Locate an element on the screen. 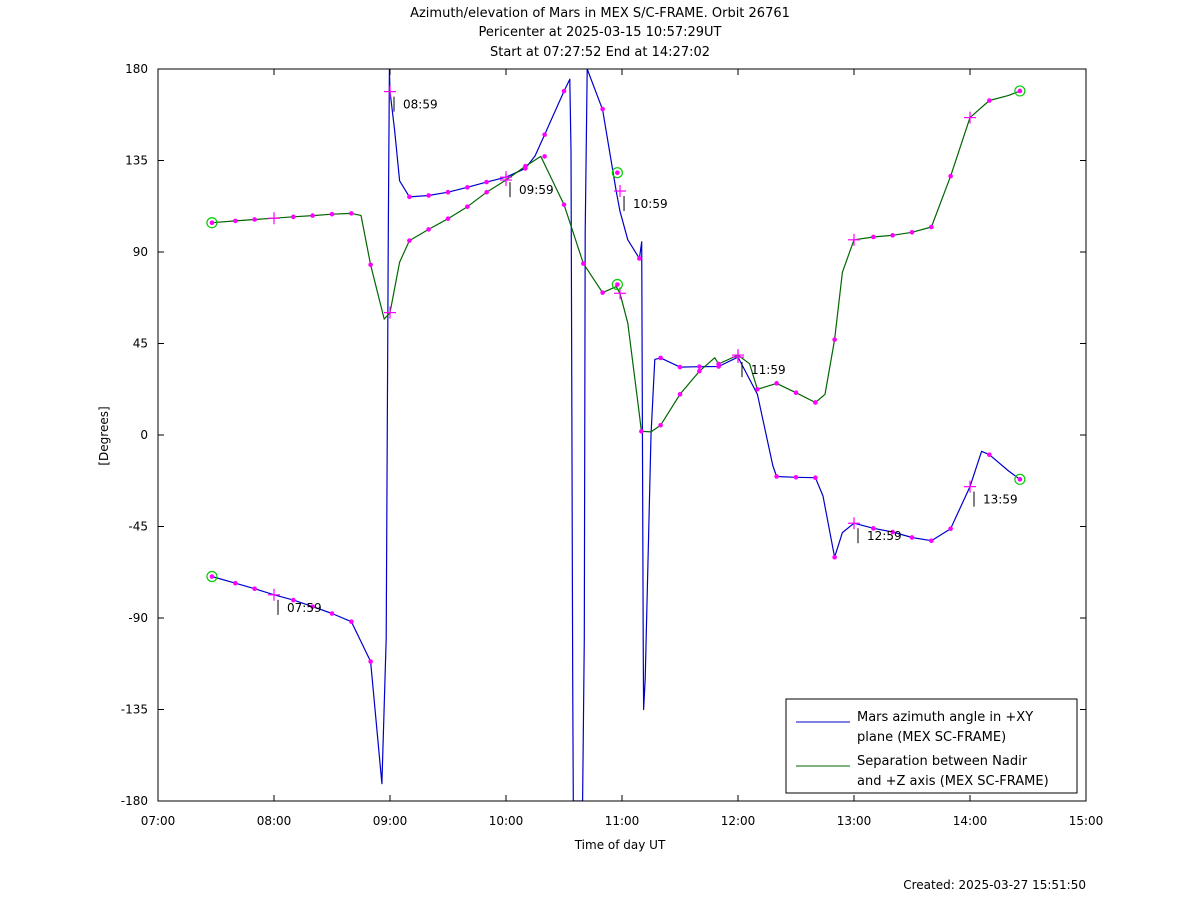 The image size is (1200, 901). legend-label-azimuth-line-2: plane (MEX SC-FRAME) is located at coordinates (931, 737).